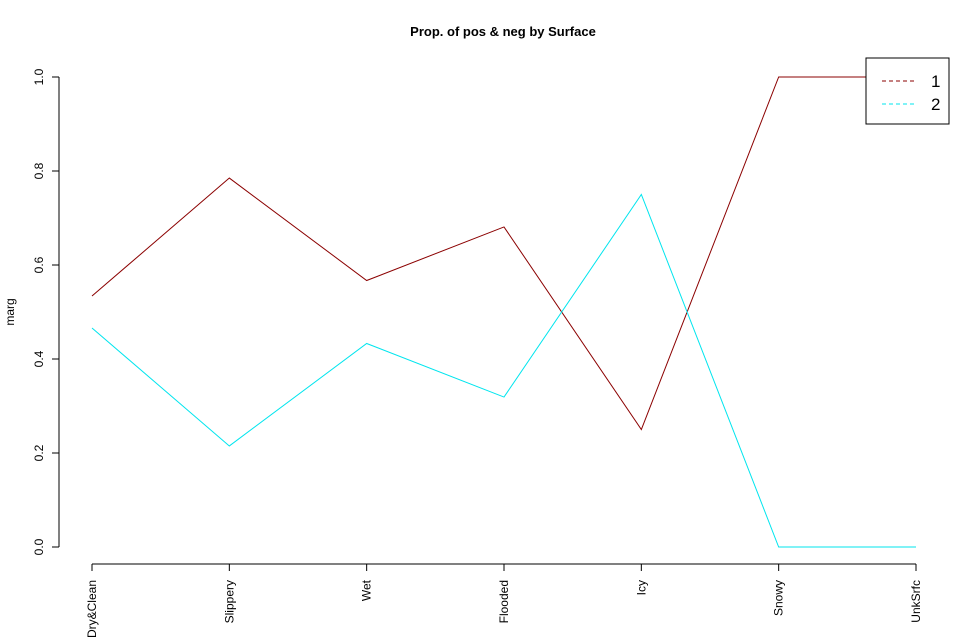 The height and width of the screenshot is (640, 980). What do you see at coordinates (39, 264) in the screenshot?
I see `y-tick-label: 0.6` at bounding box center [39, 264].